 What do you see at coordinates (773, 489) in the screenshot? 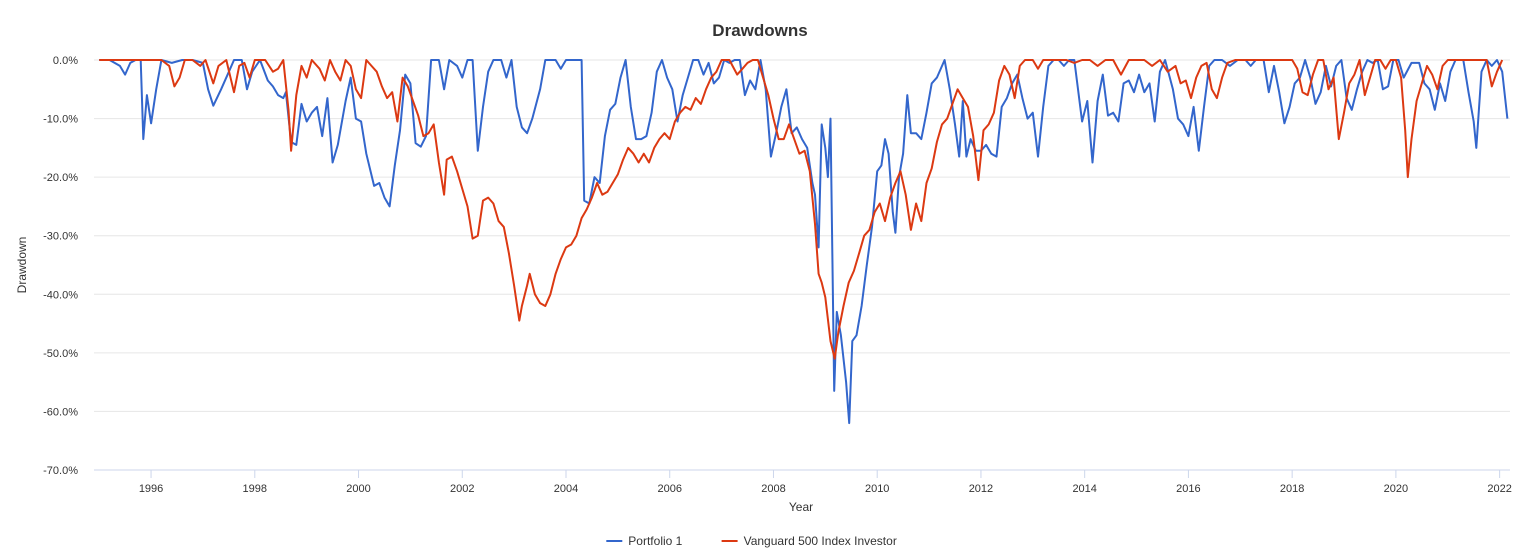
I see `x-tick-label: 2008` at bounding box center [773, 489].